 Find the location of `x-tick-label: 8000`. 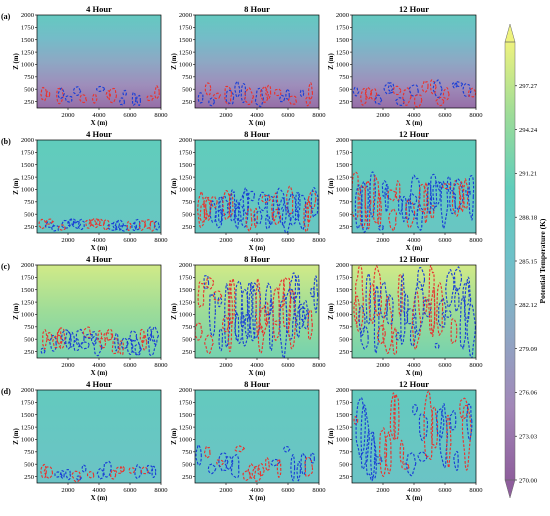

x-tick-label: 8000 is located at coordinates (476, 365).